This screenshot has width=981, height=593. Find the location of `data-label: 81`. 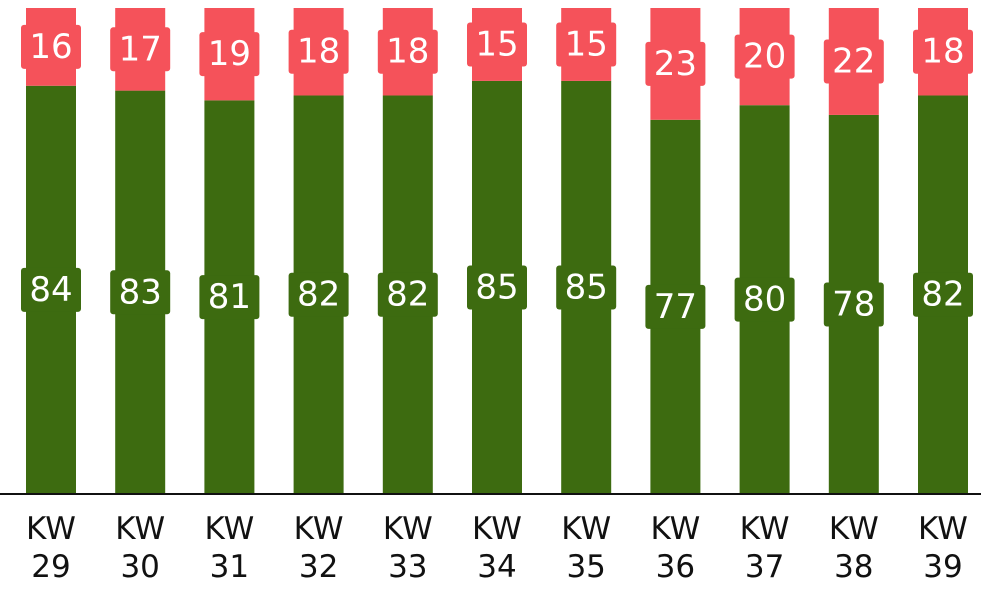

data-label: 81 is located at coordinates (229, 297).